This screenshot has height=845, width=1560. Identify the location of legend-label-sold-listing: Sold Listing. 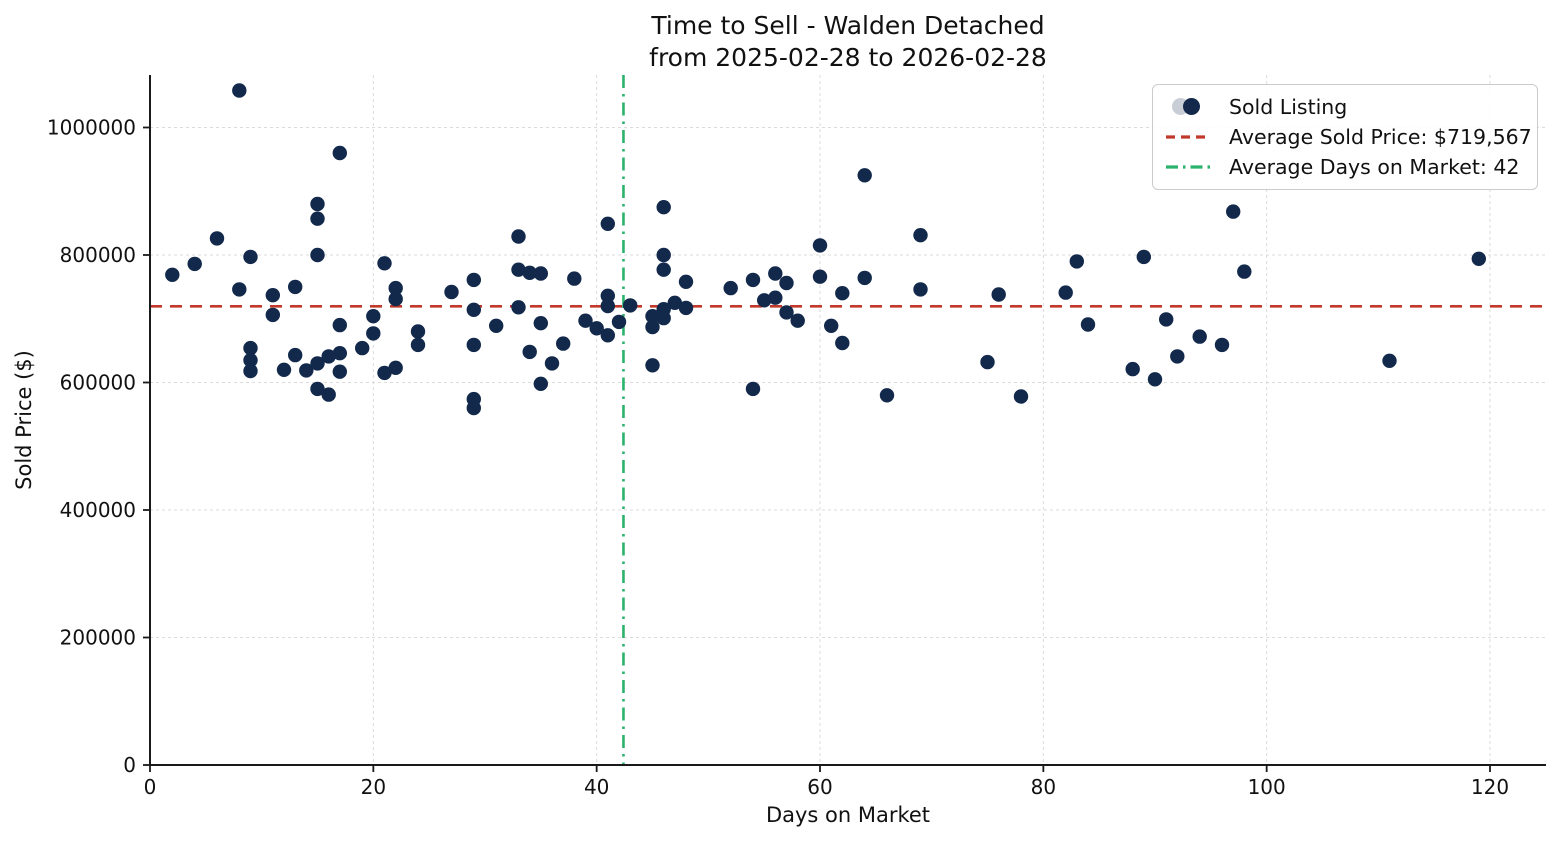
(1288, 107).